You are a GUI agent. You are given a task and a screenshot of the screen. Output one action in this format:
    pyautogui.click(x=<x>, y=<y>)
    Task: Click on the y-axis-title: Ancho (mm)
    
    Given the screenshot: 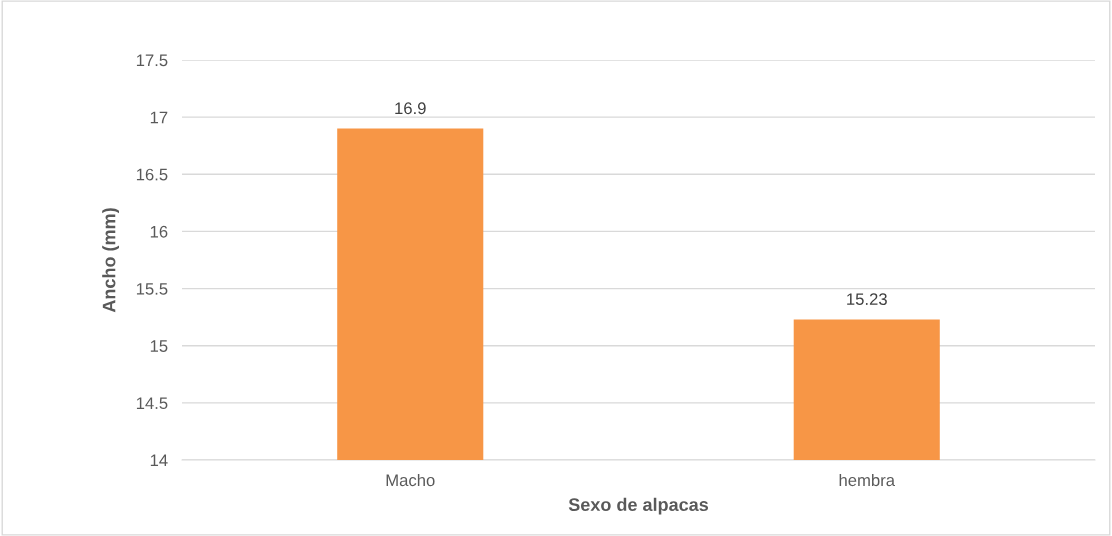 What is the action you would take?
    pyautogui.click(x=111, y=260)
    